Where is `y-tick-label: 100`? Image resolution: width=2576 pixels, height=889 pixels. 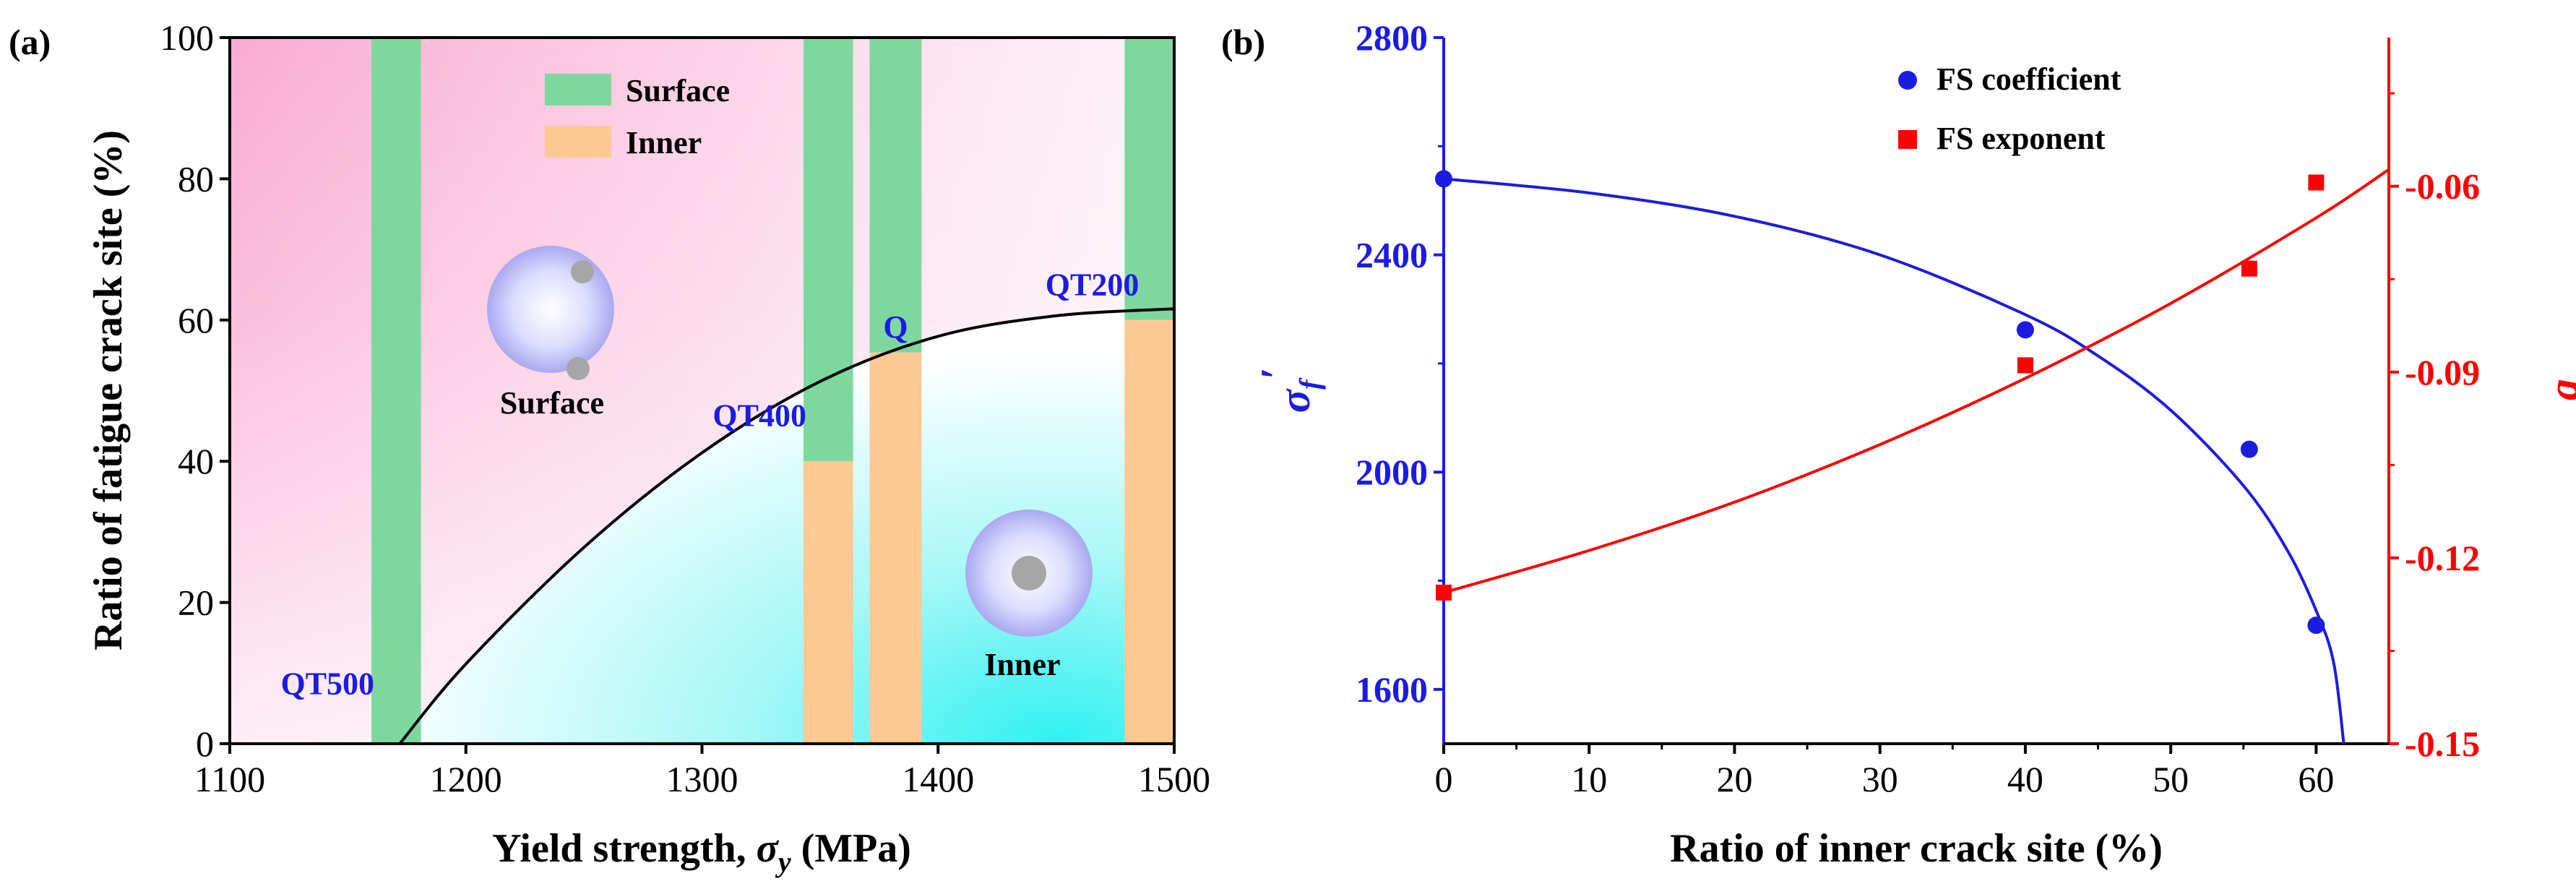 y-tick-label: 100 is located at coordinates (187, 38).